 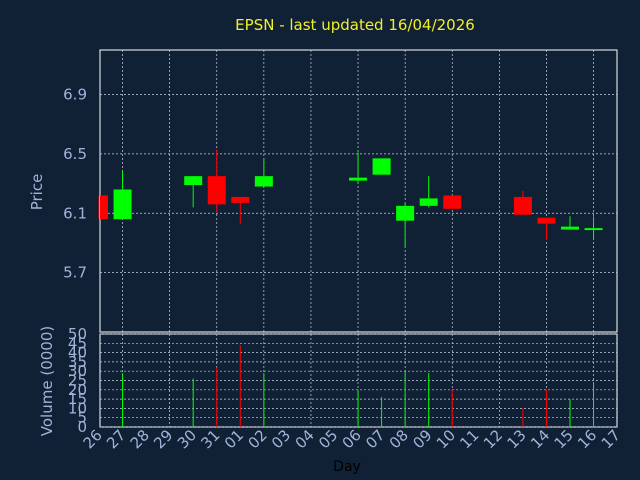 I want to click on volume-tick-label: 20, so click(x=77, y=390).